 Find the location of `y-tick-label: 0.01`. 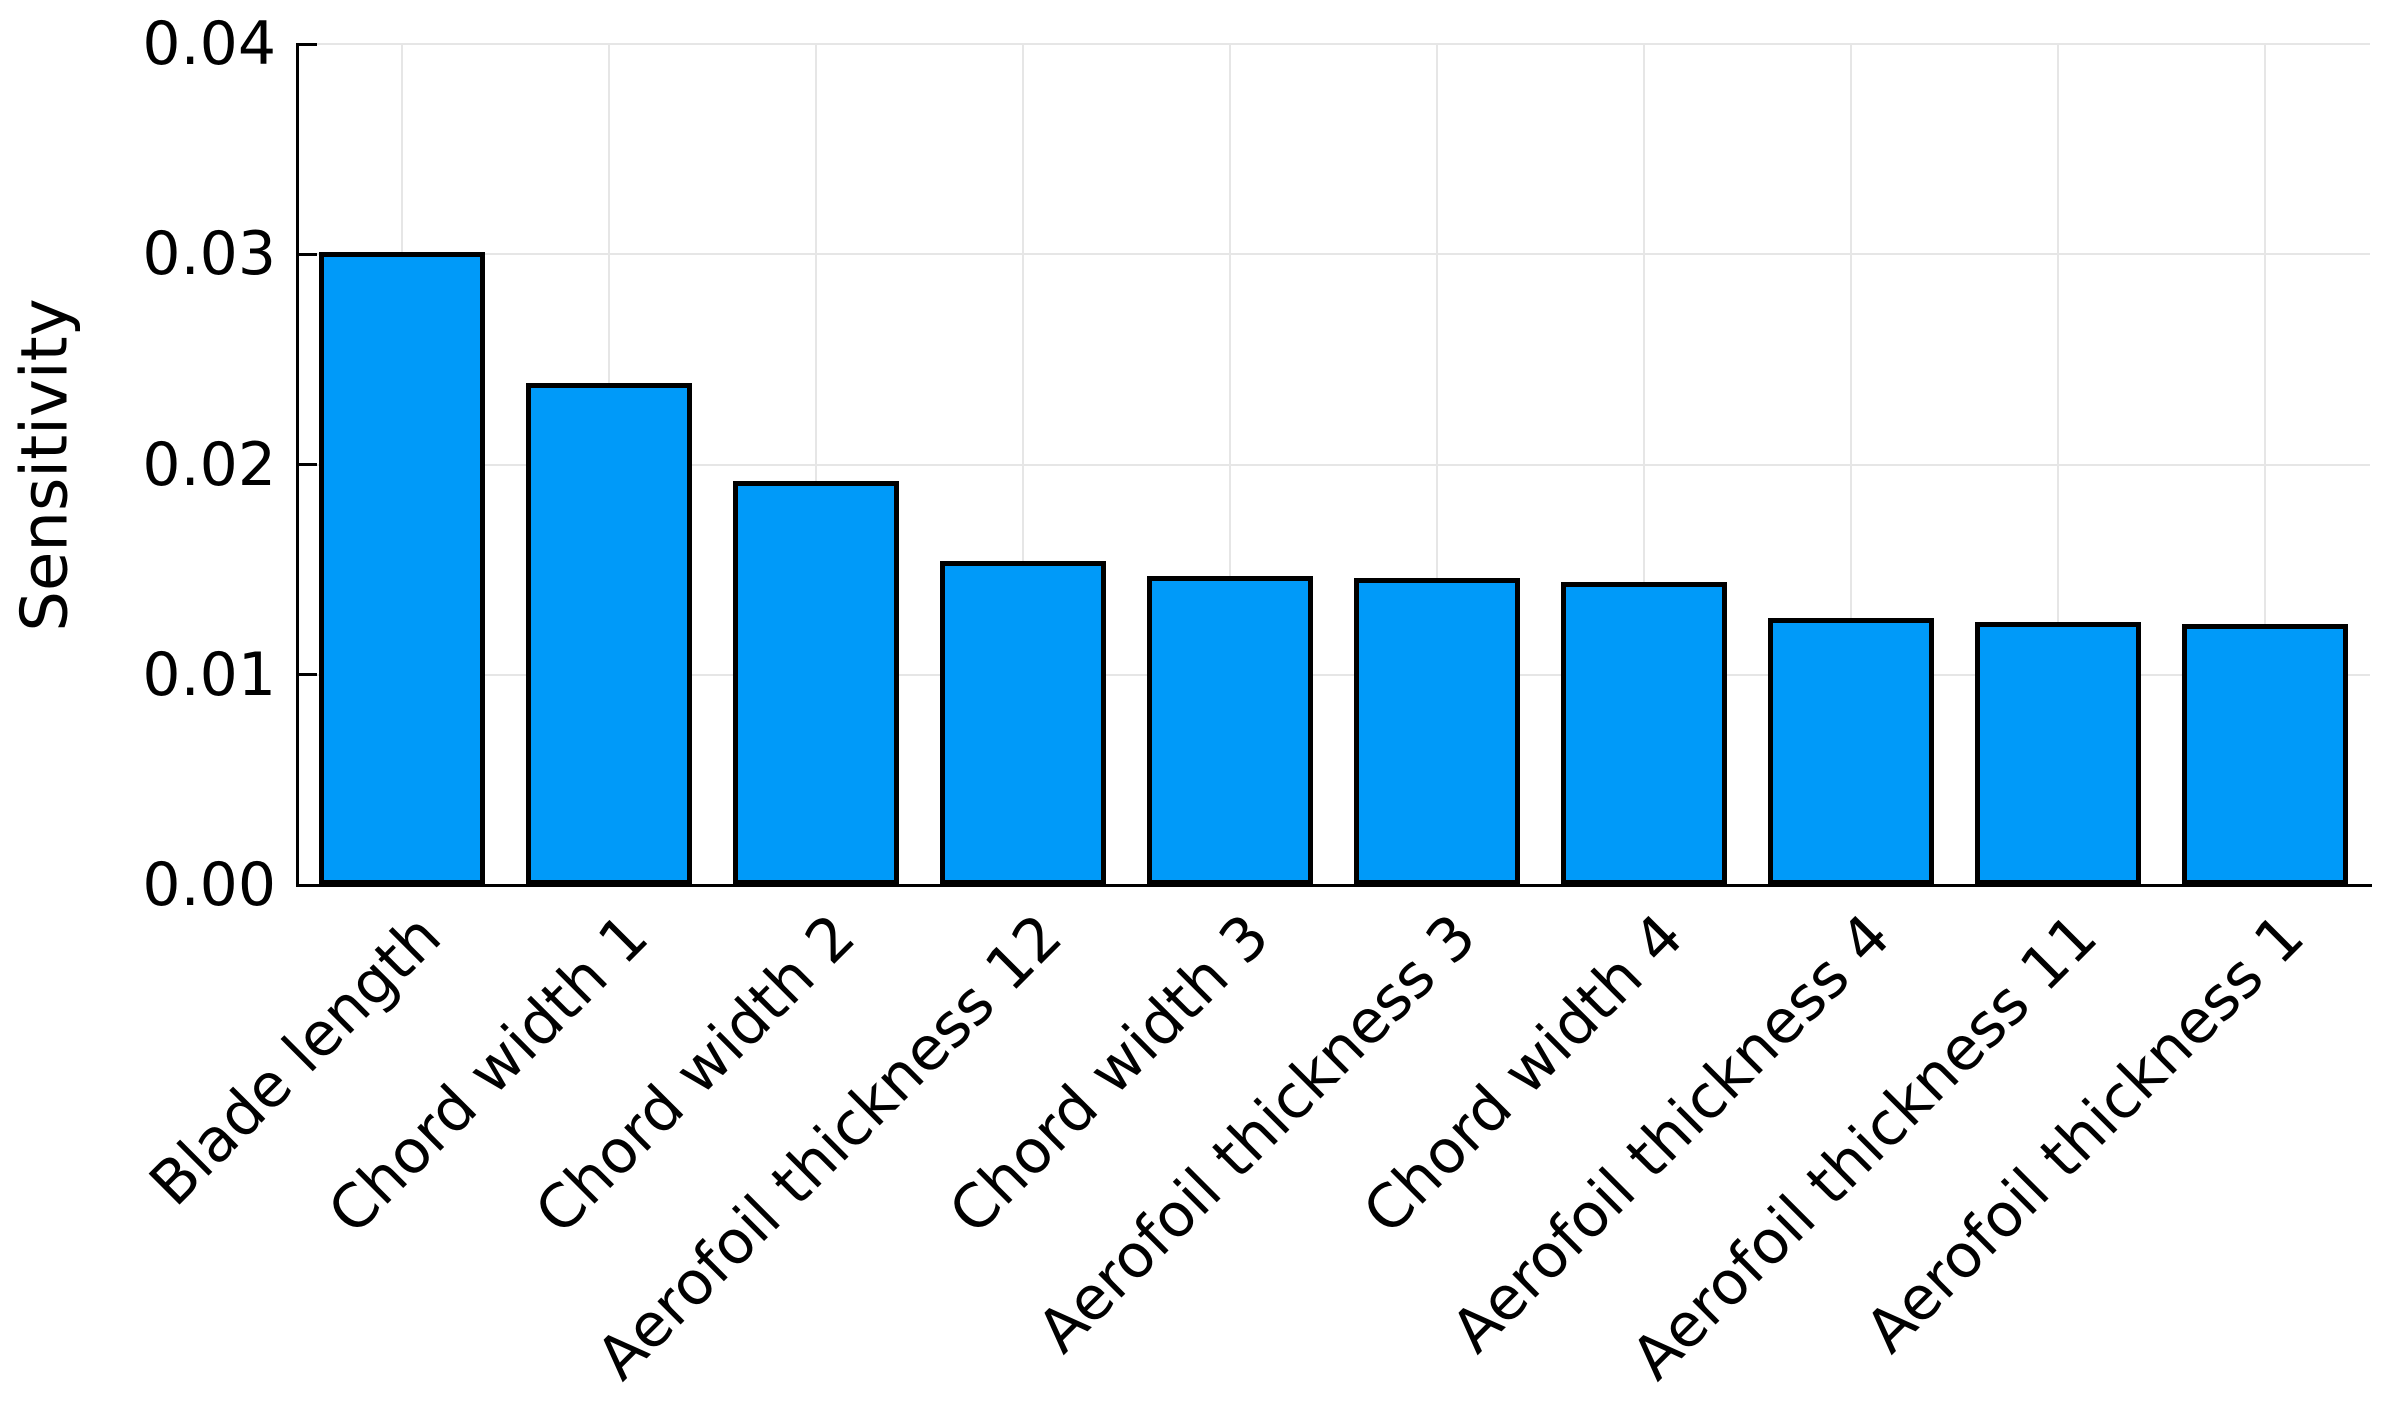

y-tick-label: 0.01 is located at coordinates (209, 674).